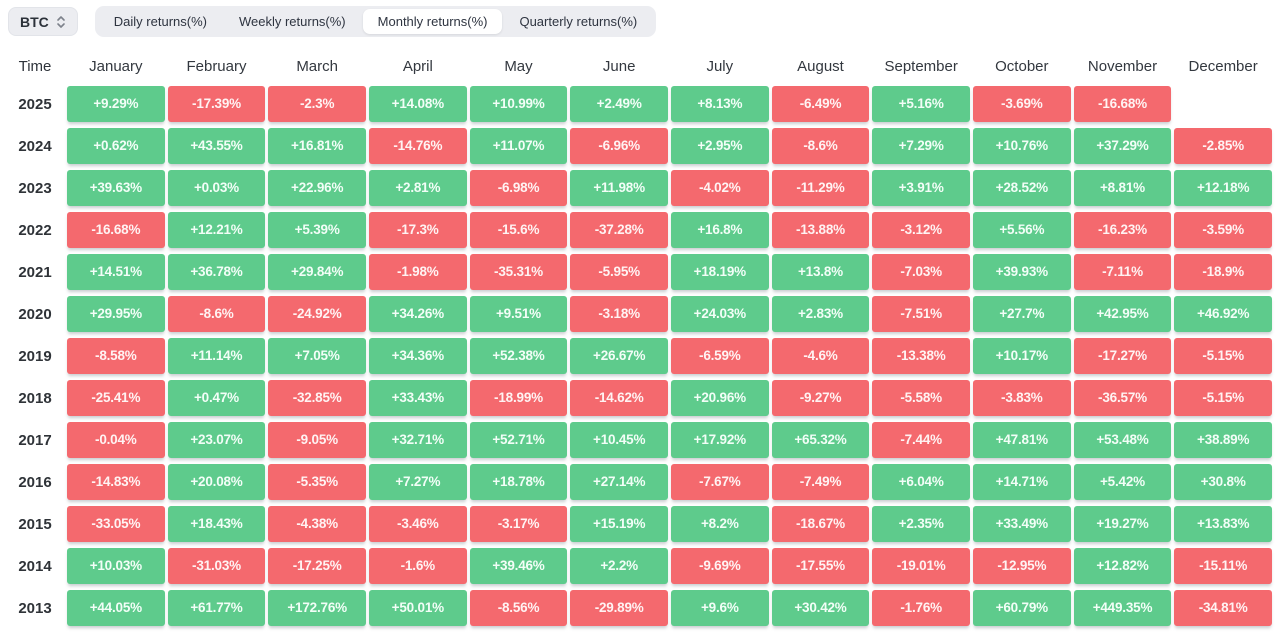 The height and width of the screenshot is (634, 1280). Describe the element at coordinates (417, 104) in the screenshot. I see `return-cell-2025-april: +14.08%` at that location.